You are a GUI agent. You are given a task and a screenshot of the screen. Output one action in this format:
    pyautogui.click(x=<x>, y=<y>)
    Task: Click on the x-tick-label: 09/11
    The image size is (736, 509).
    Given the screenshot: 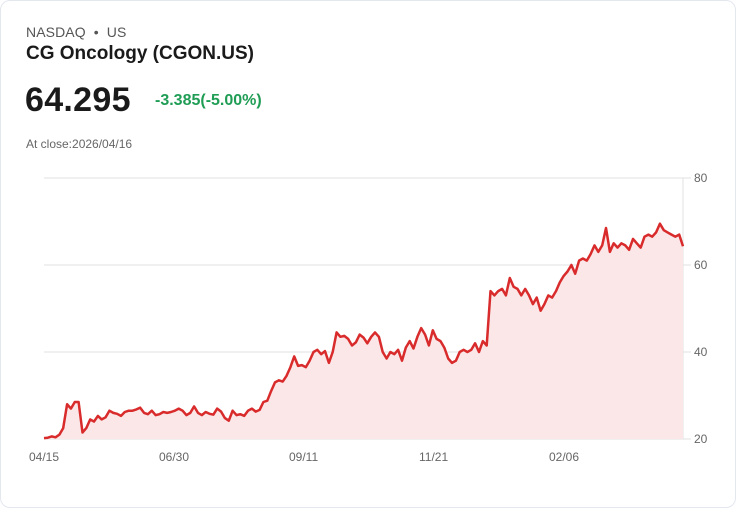 What is the action you would take?
    pyautogui.click(x=303, y=457)
    